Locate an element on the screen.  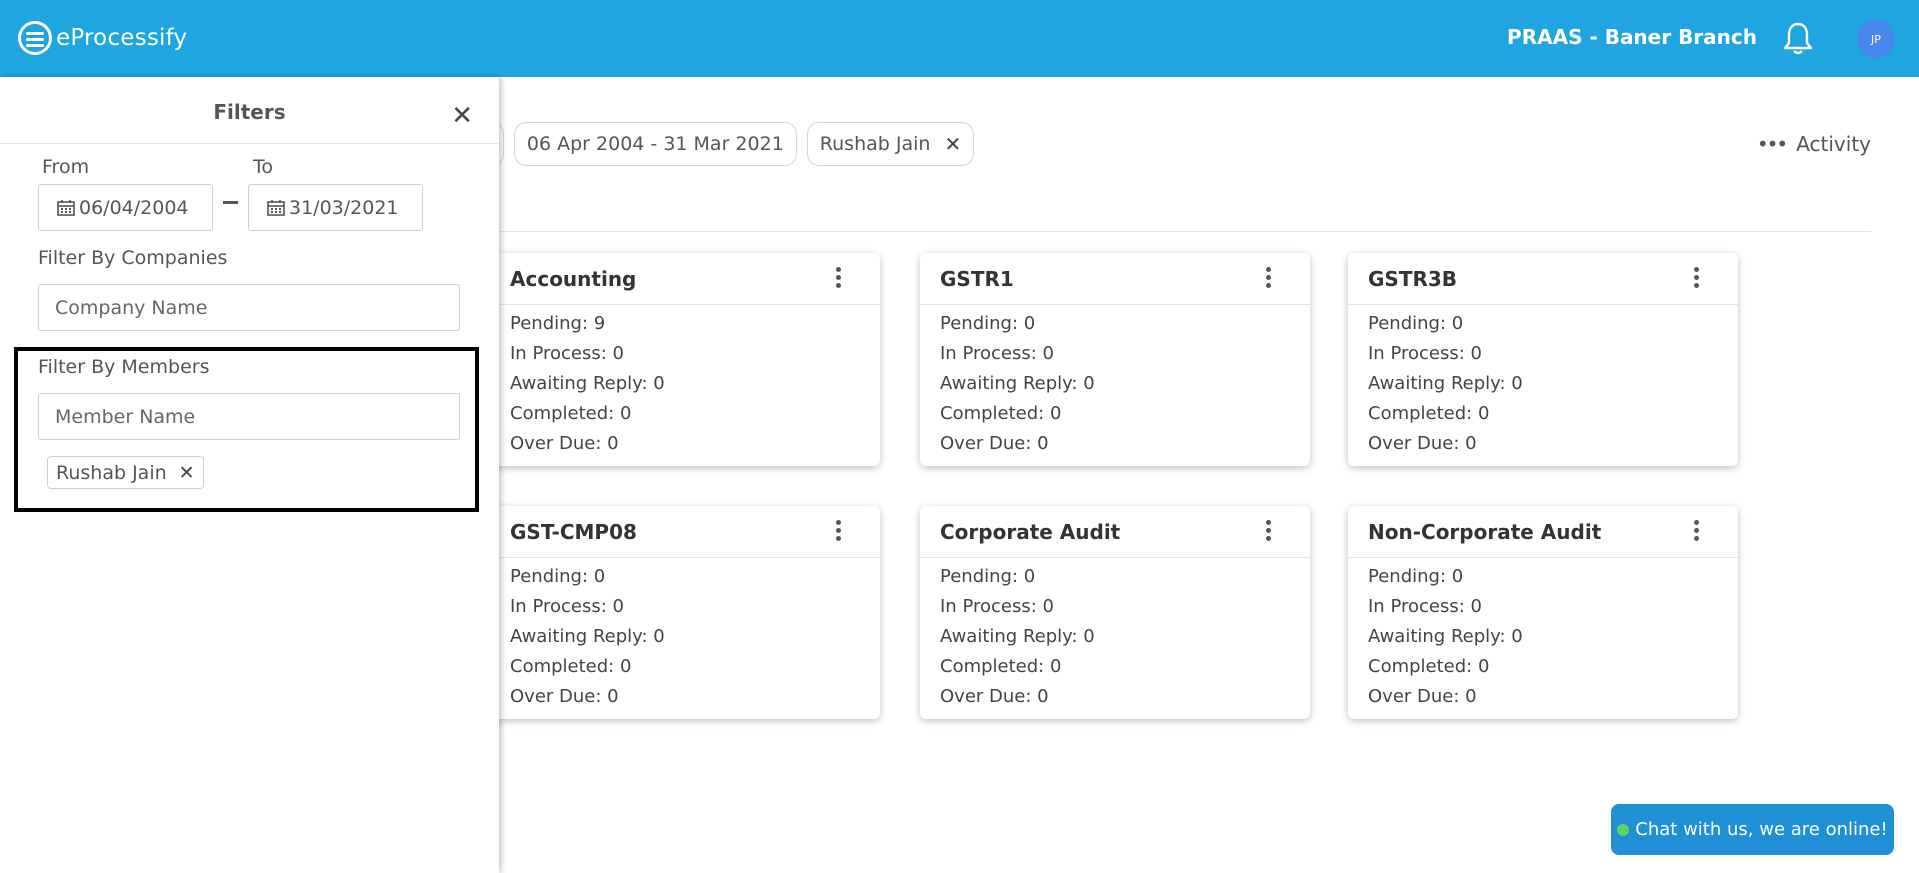
card-title: Accounting is located at coordinates (573, 279).